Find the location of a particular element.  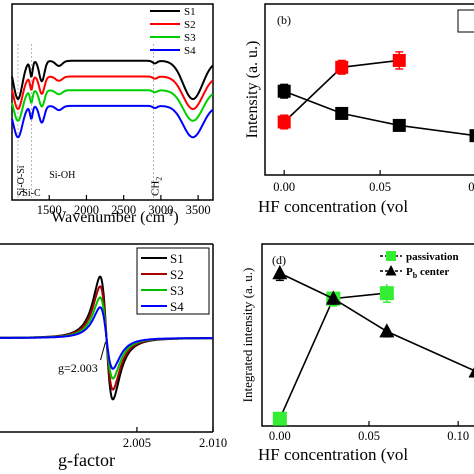

x-tick-label: 2.005 is located at coordinates (137, 443).